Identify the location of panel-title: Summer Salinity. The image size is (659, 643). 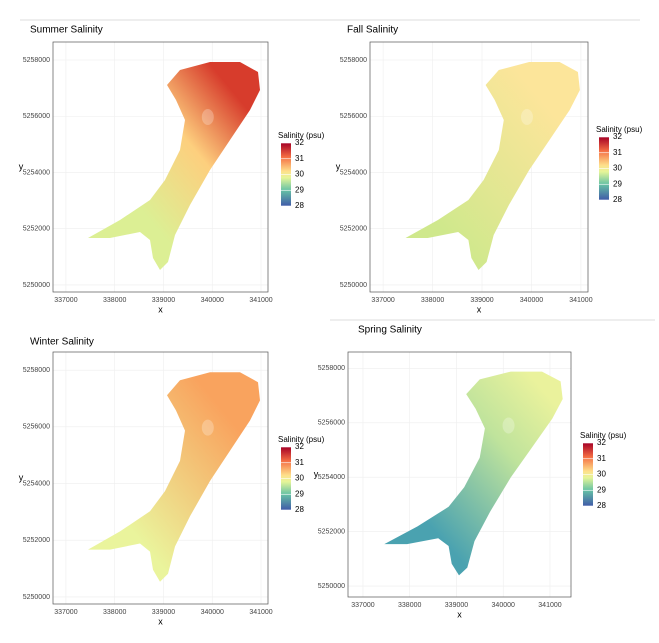
(66, 30).